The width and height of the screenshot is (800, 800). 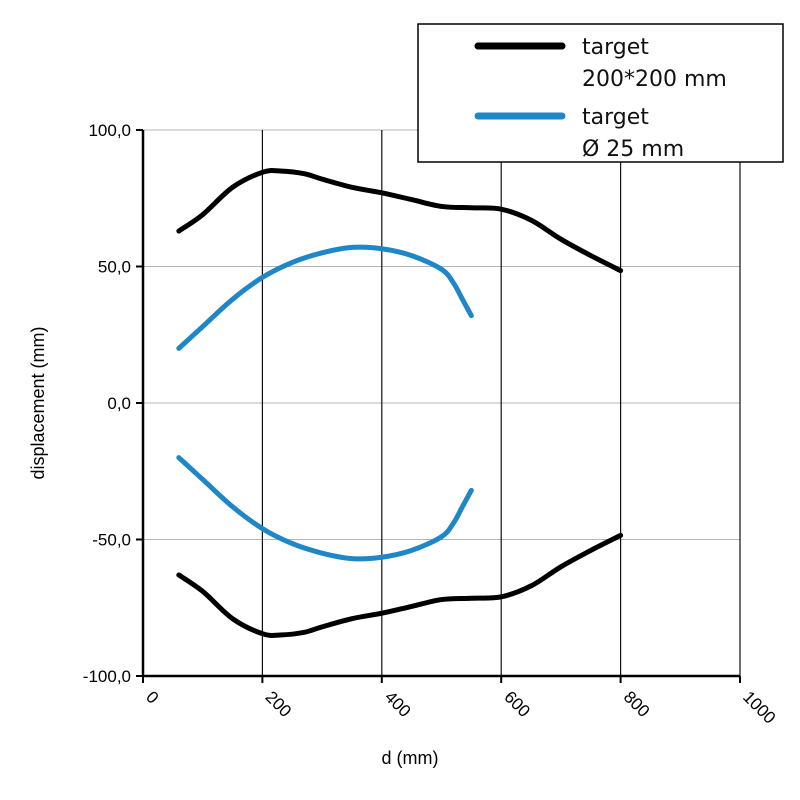 What do you see at coordinates (410, 758) in the screenshot?
I see `x-axis-title: d (mm)` at bounding box center [410, 758].